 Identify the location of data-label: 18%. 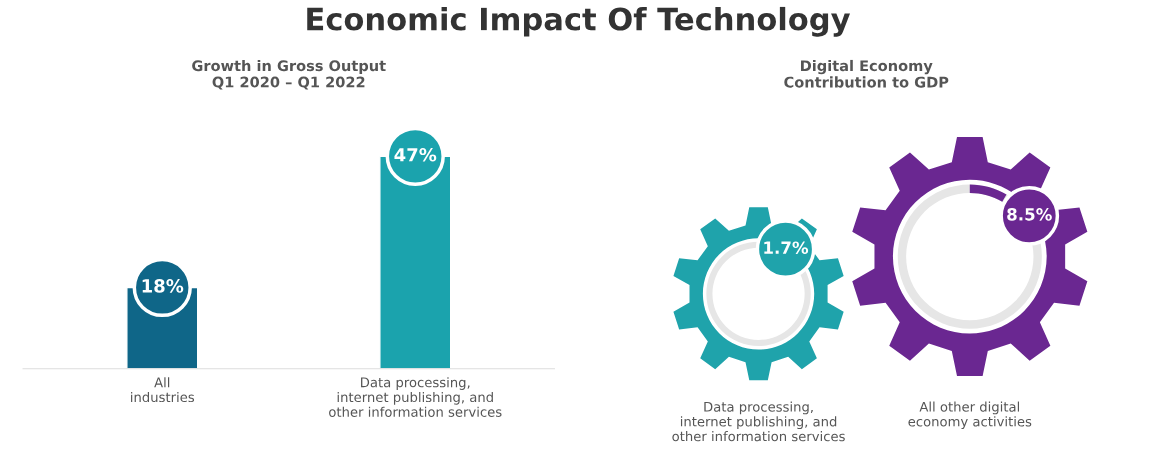
(163, 286).